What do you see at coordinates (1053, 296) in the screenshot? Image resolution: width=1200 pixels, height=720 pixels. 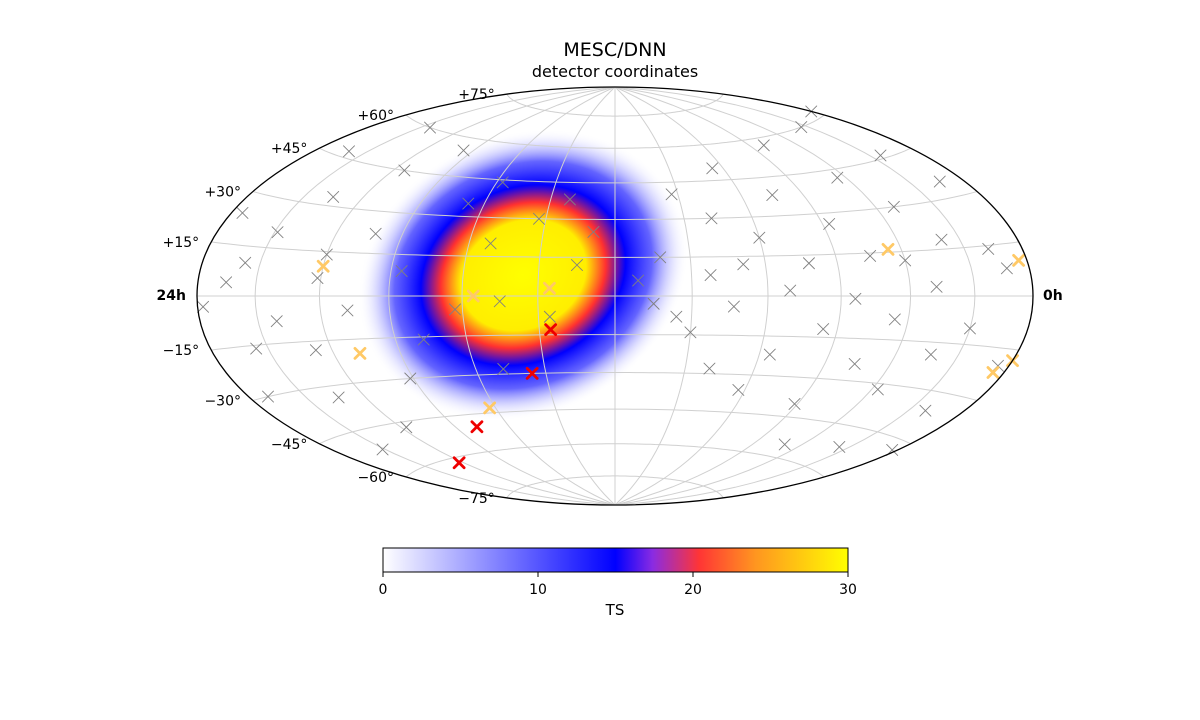 I see `lon-label-right: 0h` at bounding box center [1053, 296].